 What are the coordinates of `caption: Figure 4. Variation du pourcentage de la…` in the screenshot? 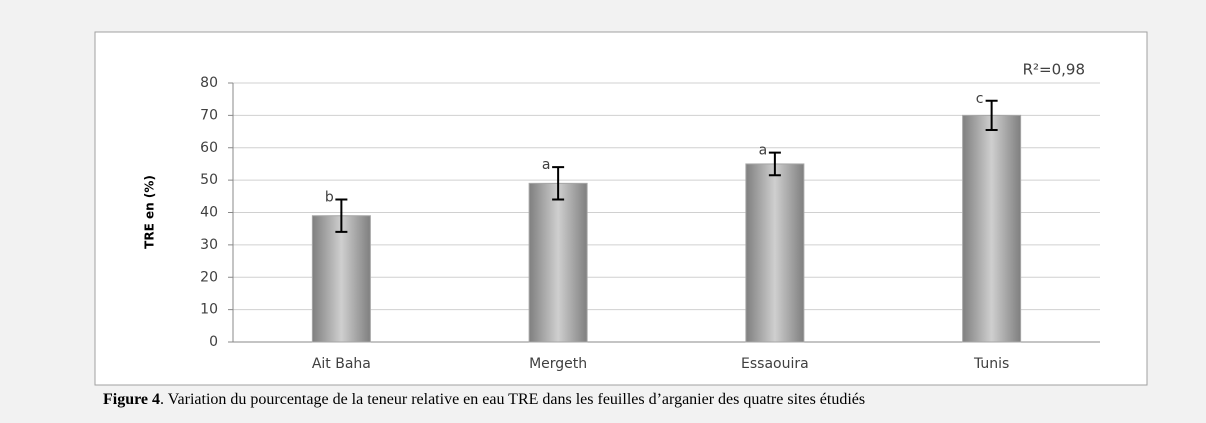 It's located at (484, 400).